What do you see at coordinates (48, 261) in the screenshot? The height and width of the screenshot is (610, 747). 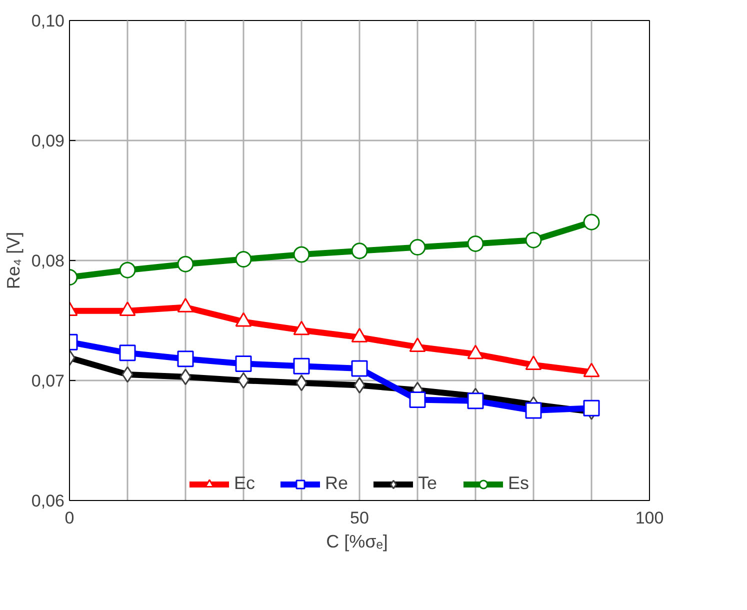 I see `y-tick-label: 0,08` at bounding box center [48, 261].